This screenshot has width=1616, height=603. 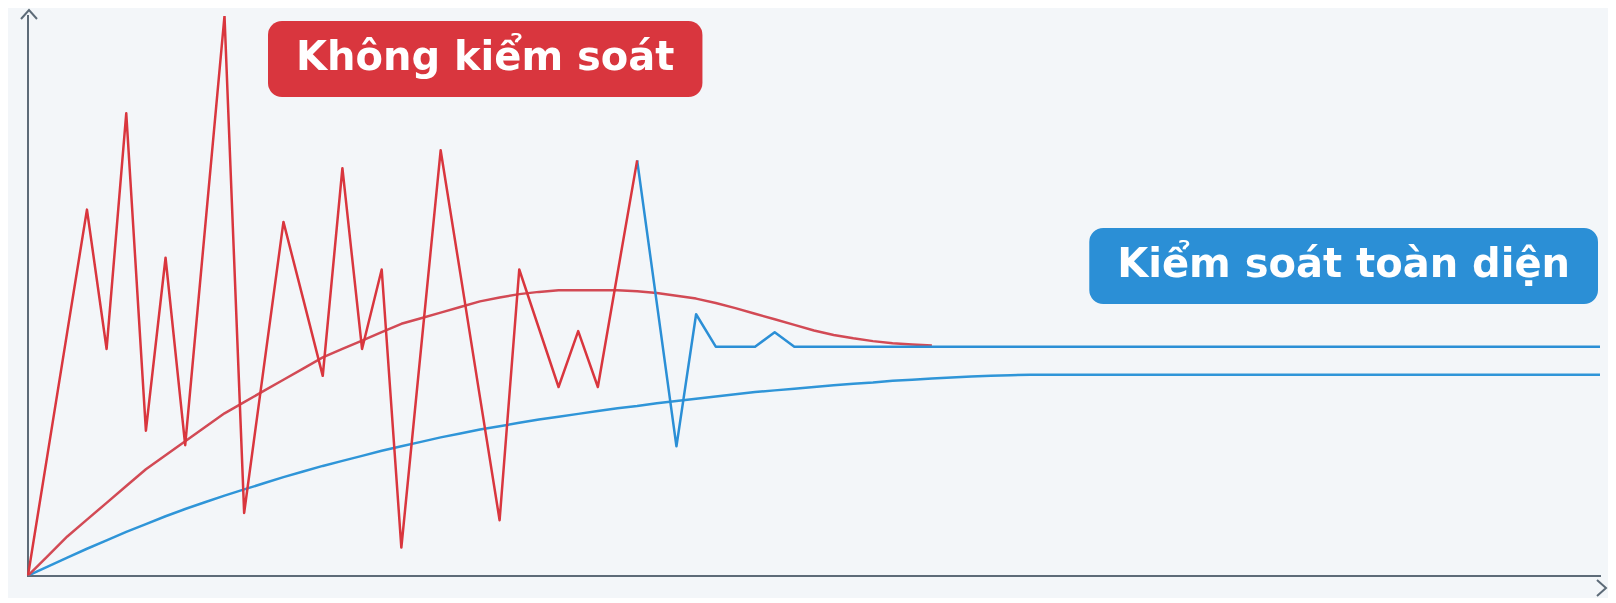 I want to click on annotation: Kiểm soát toàn diện, so click(x=1343, y=263).